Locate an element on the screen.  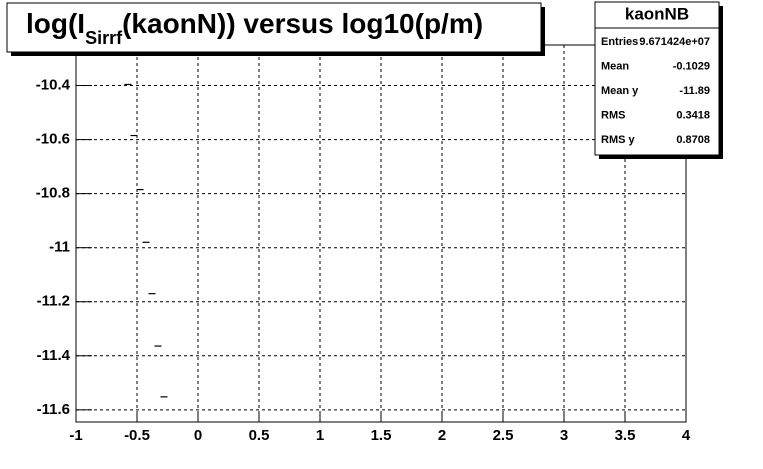
x-tick-label: 1 is located at coordinates (320, 435).